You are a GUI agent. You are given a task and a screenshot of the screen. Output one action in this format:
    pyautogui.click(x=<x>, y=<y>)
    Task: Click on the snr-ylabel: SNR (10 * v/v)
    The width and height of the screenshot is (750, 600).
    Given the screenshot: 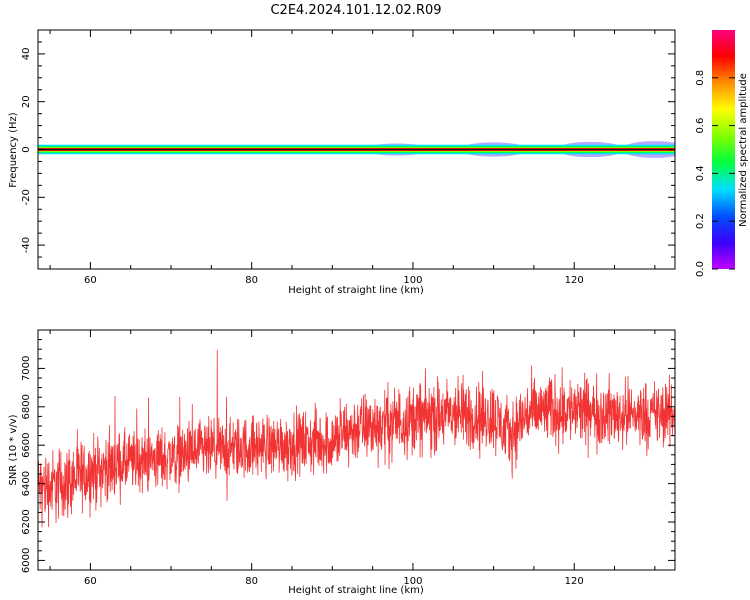 What is the action you would take?
    pyautogui.click(x=13, y=449)
    